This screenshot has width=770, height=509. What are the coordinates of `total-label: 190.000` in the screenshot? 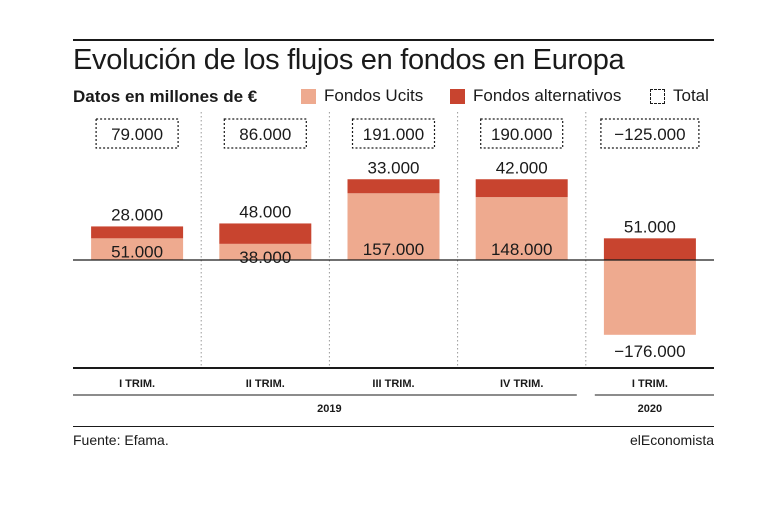 It's located at (521, 134).